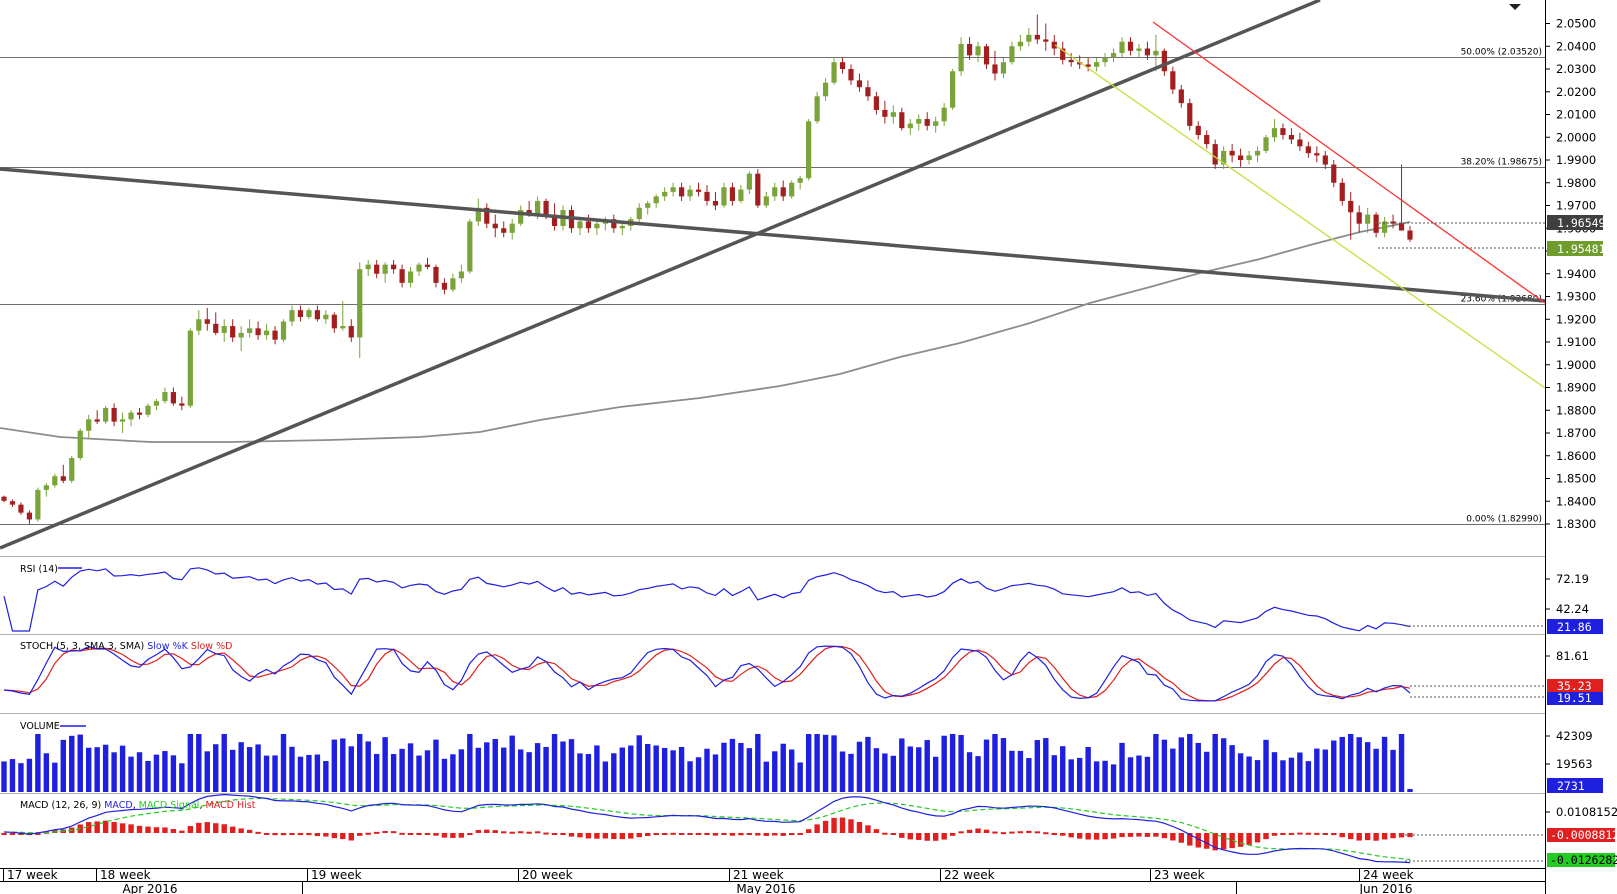  What do you see at coordinates (1349, 162) in the screenshot?
I see `red-resistance-line` at bounding box center [1349, 162].